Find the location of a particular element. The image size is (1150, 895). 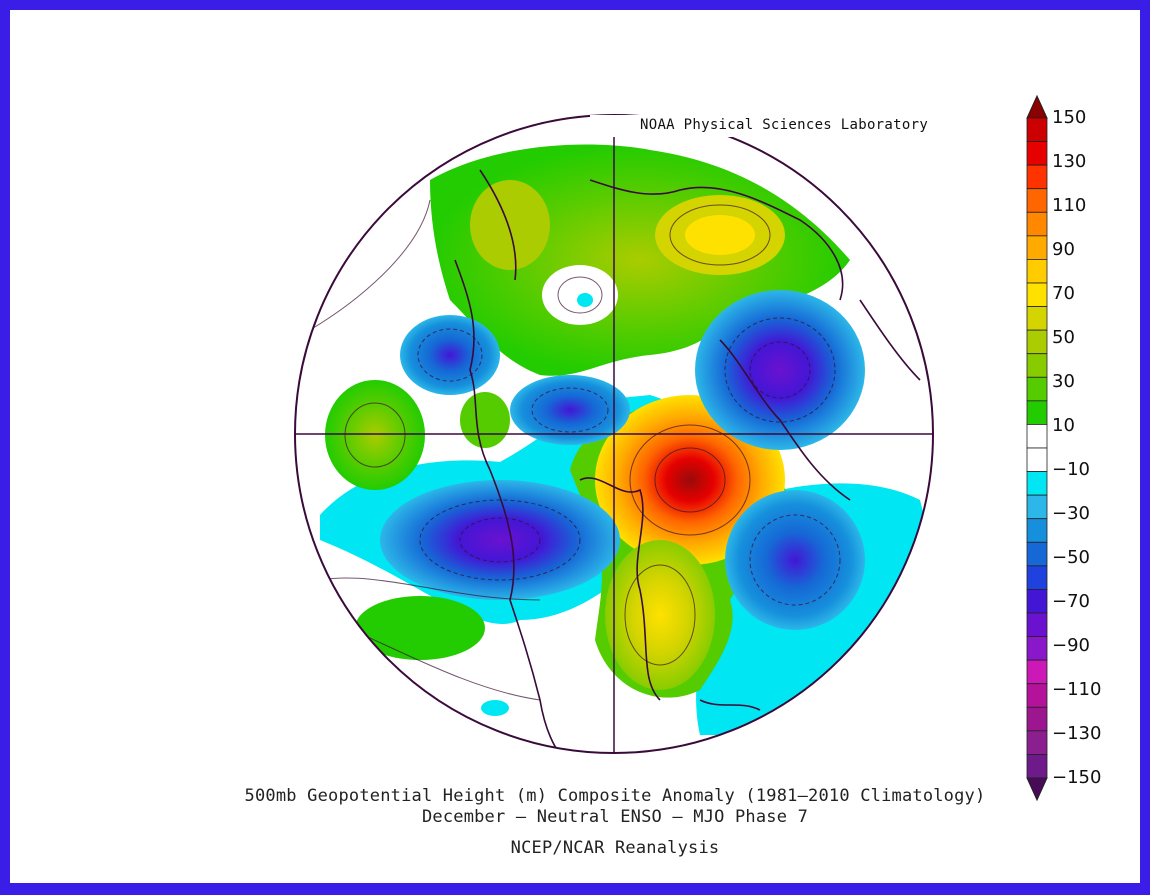

colorbar-tick-label: 30 is located at coordinates (1063, 381).